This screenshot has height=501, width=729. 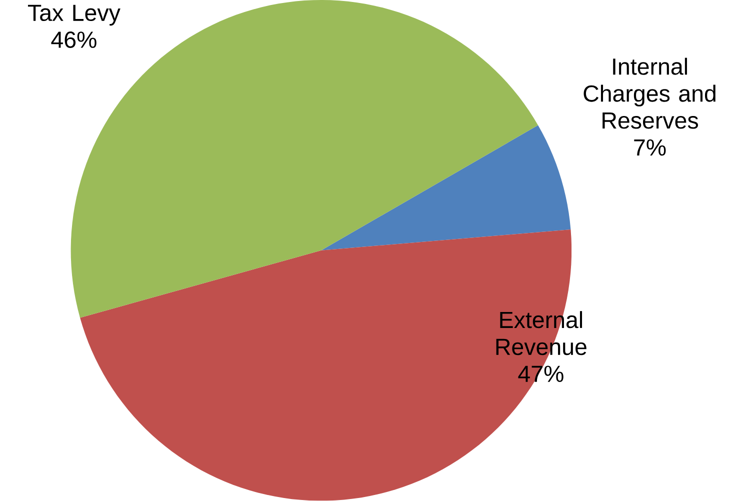 What do you see at coordinates (650, 147) in the screenshot?
I see `data-label: 7%` at bounding box center [650, 147].